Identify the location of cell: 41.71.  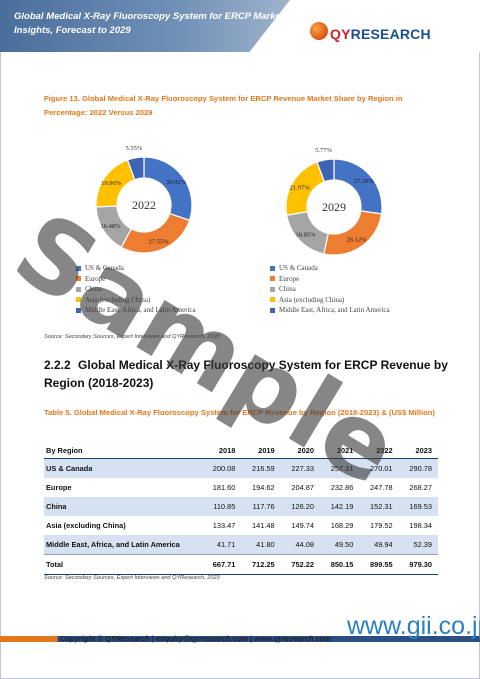
(222, 545).